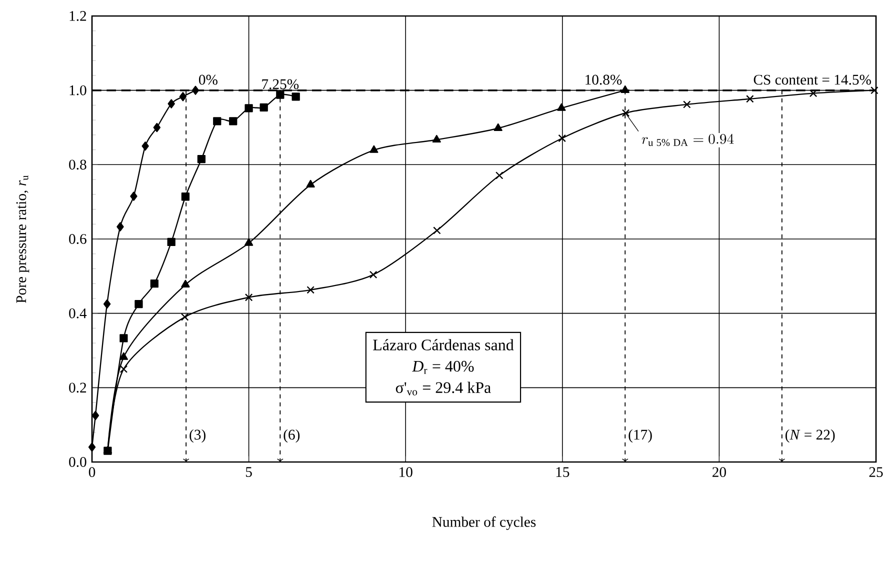  I want to click on x-tick-label: 15, so click(563, 472).